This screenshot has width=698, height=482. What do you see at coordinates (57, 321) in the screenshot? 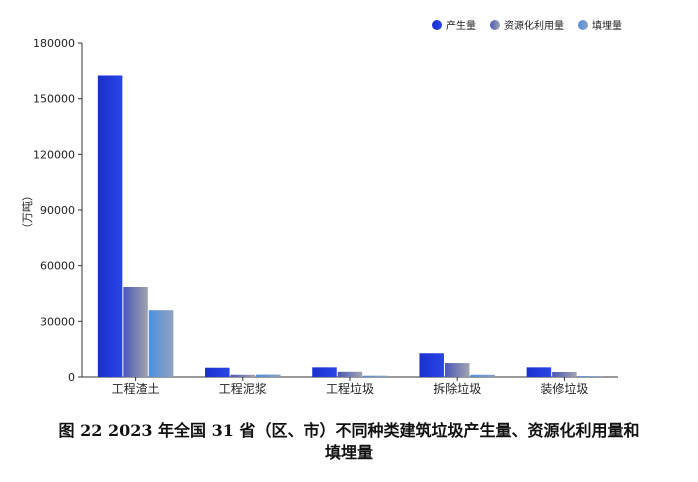
I see `y-tick-label: 30000` at bounding box center [57, 321].